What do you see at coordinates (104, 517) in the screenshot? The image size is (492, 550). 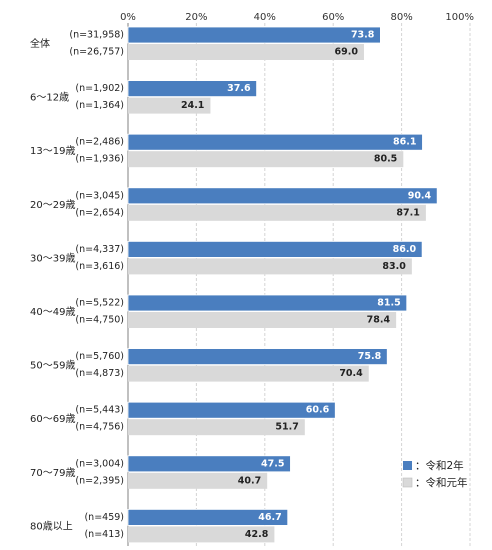 I see `sample-size-label: (n=459)` at bounding box center [104, 517].